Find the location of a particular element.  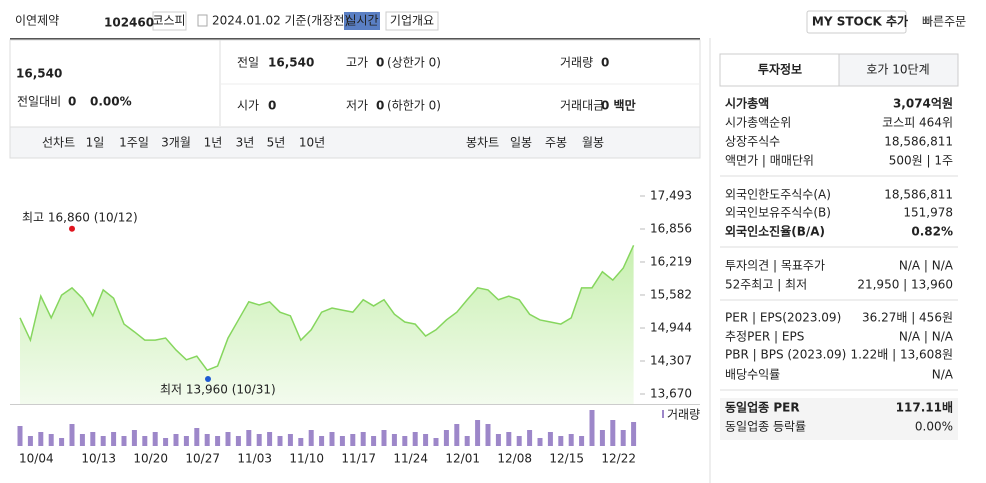

info-label: 동일업종 등락률 is located at coordinates (765, 427).